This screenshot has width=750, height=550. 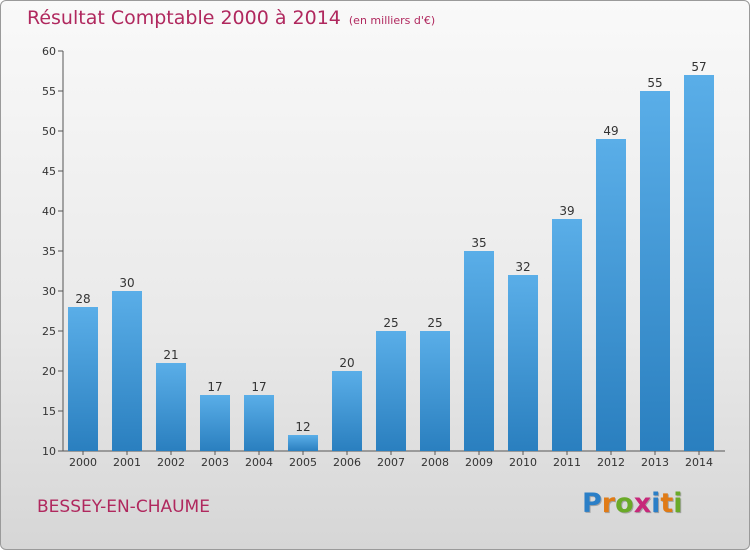 I want to click on y-tick-label: 30, so click(x=49, y=291).